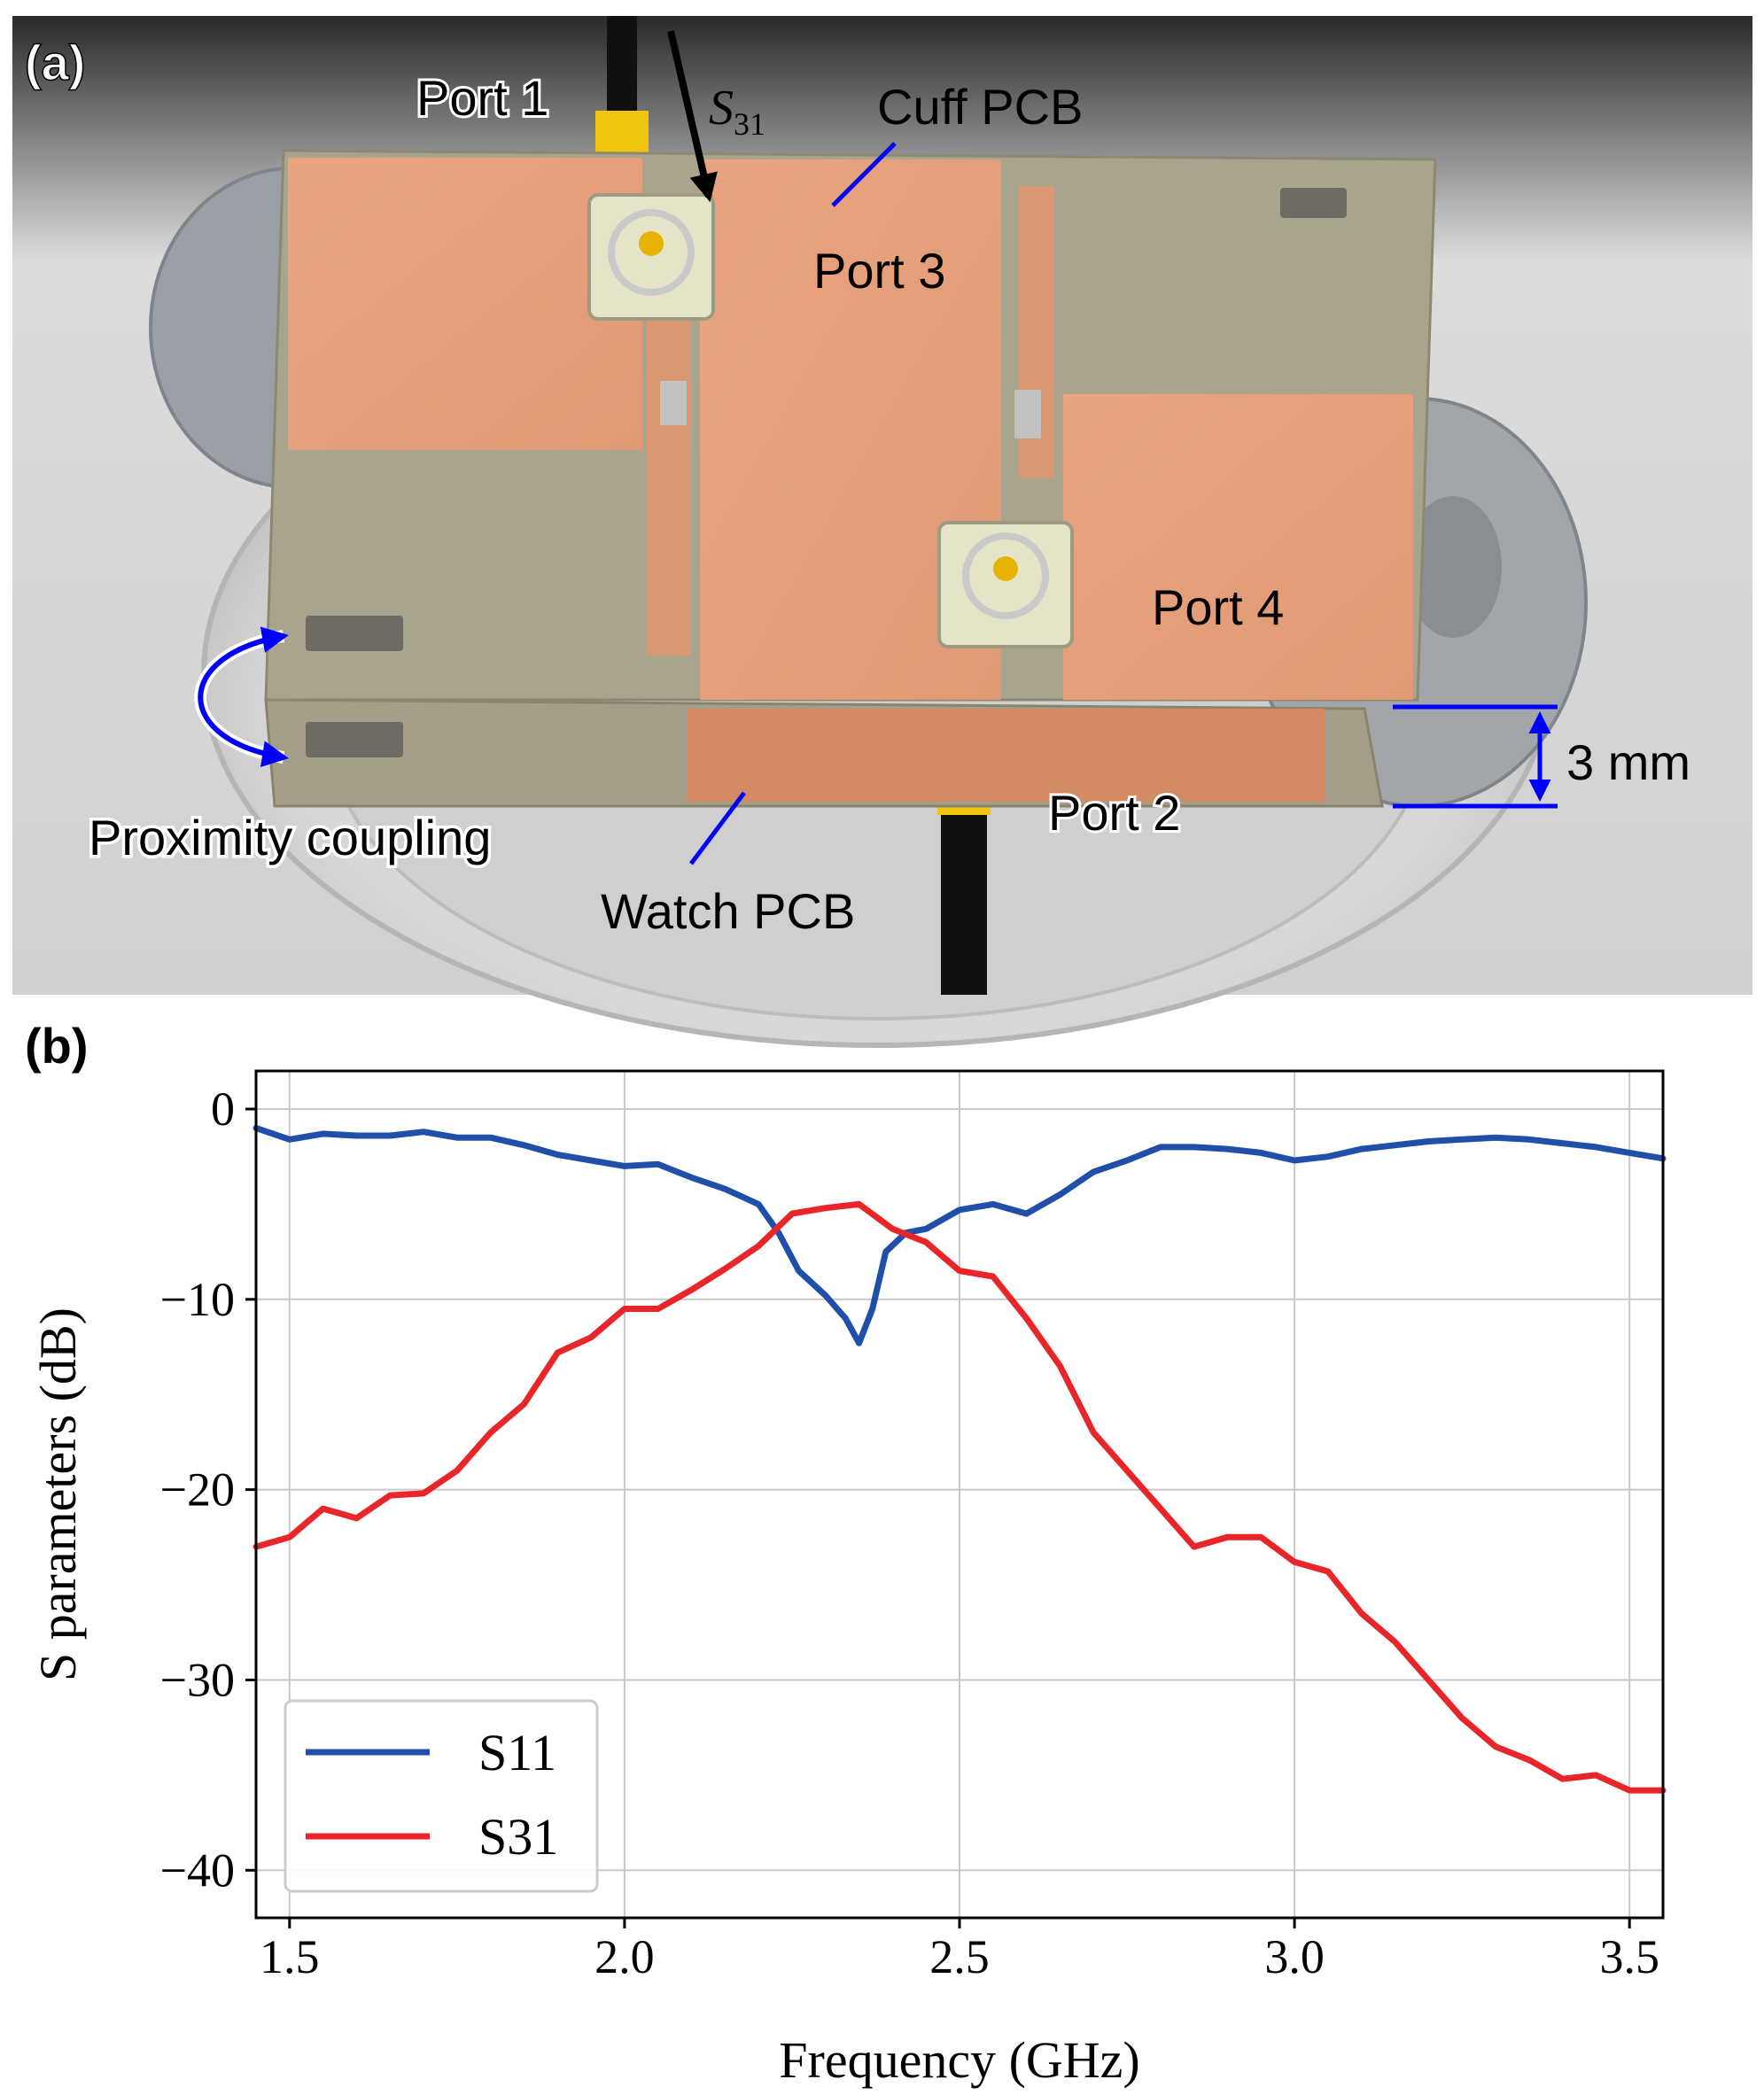 Image resolution: width=1764 pixels, height=2095 pixels. Describe the element at coordinates (980, 107) in the screenshot. I see `label-cuff-pcb: Cuff PCB` at that location.